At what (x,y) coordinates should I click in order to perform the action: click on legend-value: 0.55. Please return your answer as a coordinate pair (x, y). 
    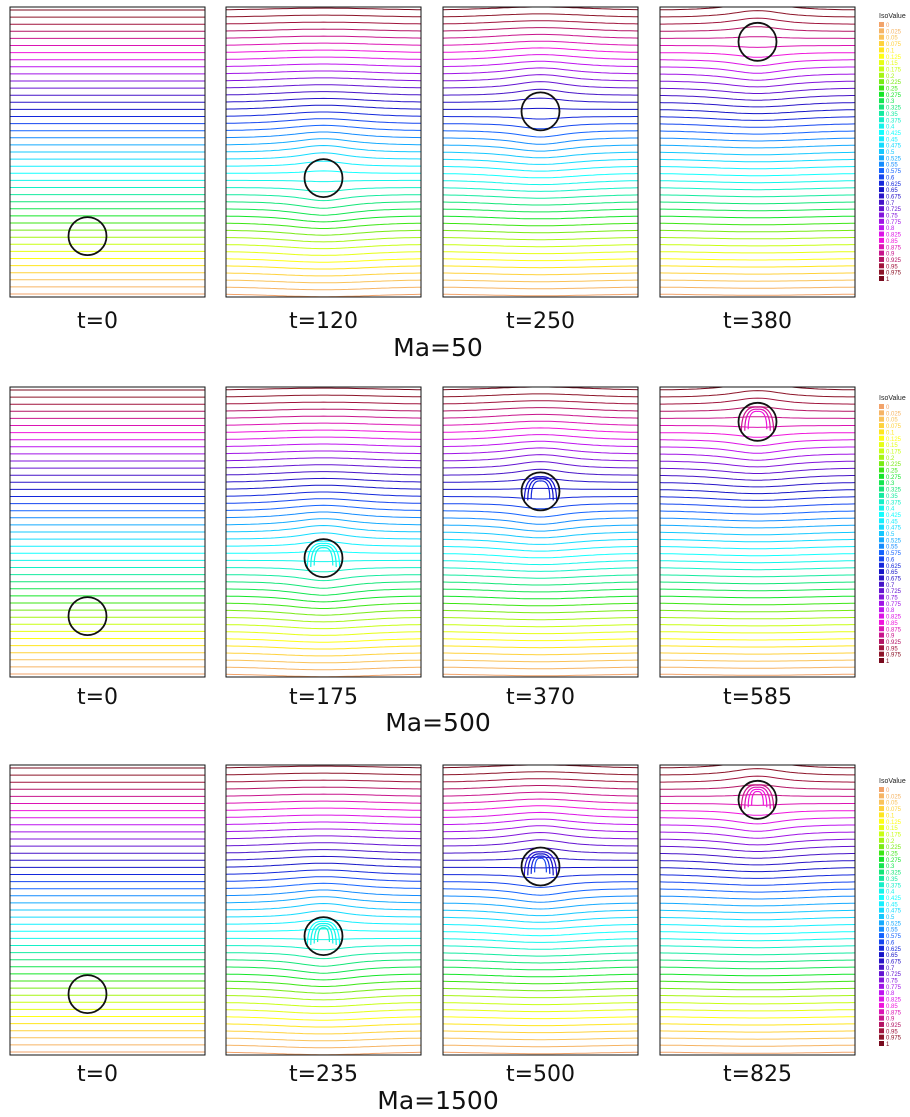
    Looking at the image, I should click on (892, 548).